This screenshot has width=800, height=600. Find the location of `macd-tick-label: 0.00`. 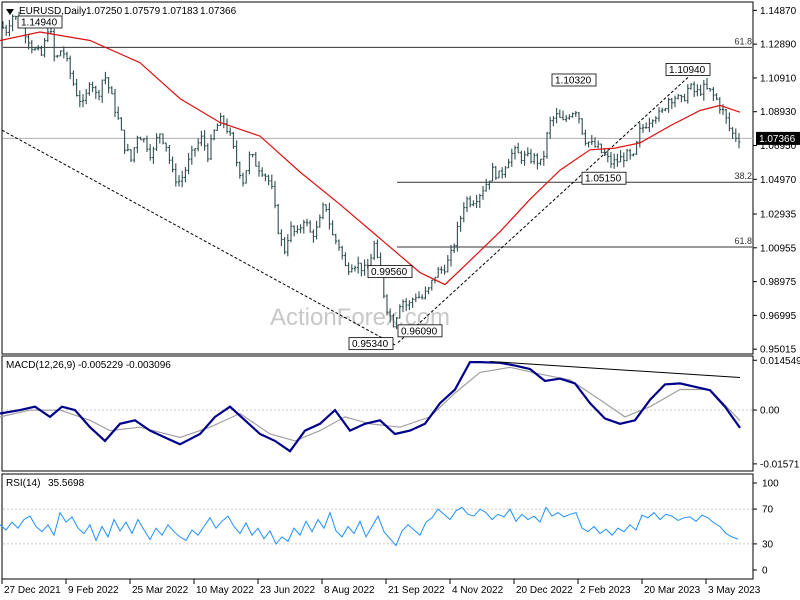

macd-tick-label: 0.00 is located at coordinates (770, 411).